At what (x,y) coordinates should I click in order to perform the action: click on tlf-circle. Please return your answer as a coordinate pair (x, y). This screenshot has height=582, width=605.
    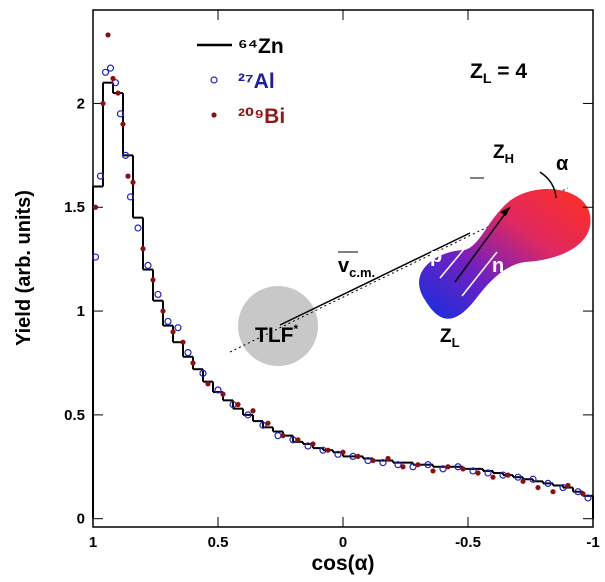
    Looking at the image, I should click on (278, 326).